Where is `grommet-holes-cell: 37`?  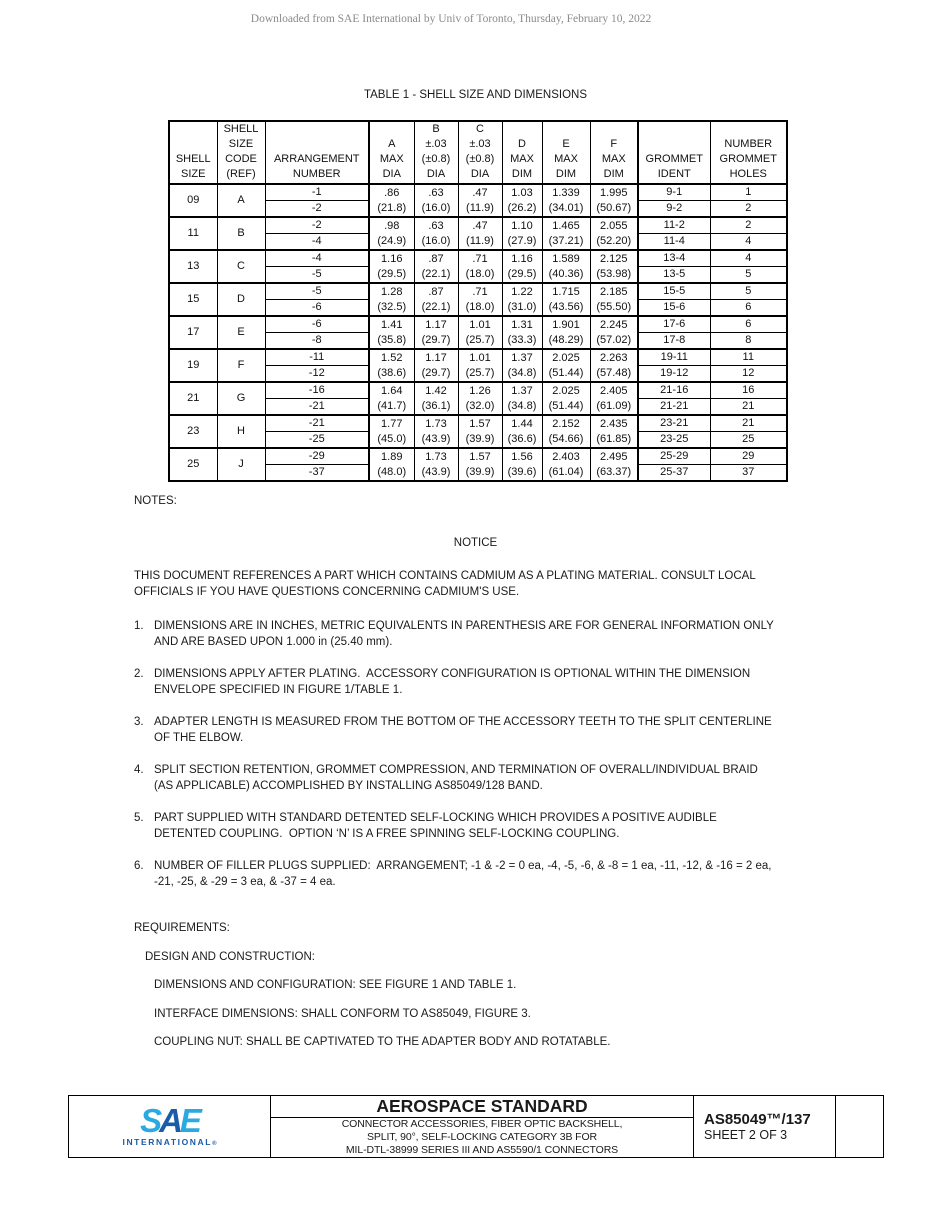 grommet-holes-cell: 37 is located at coordinates (748, 473).